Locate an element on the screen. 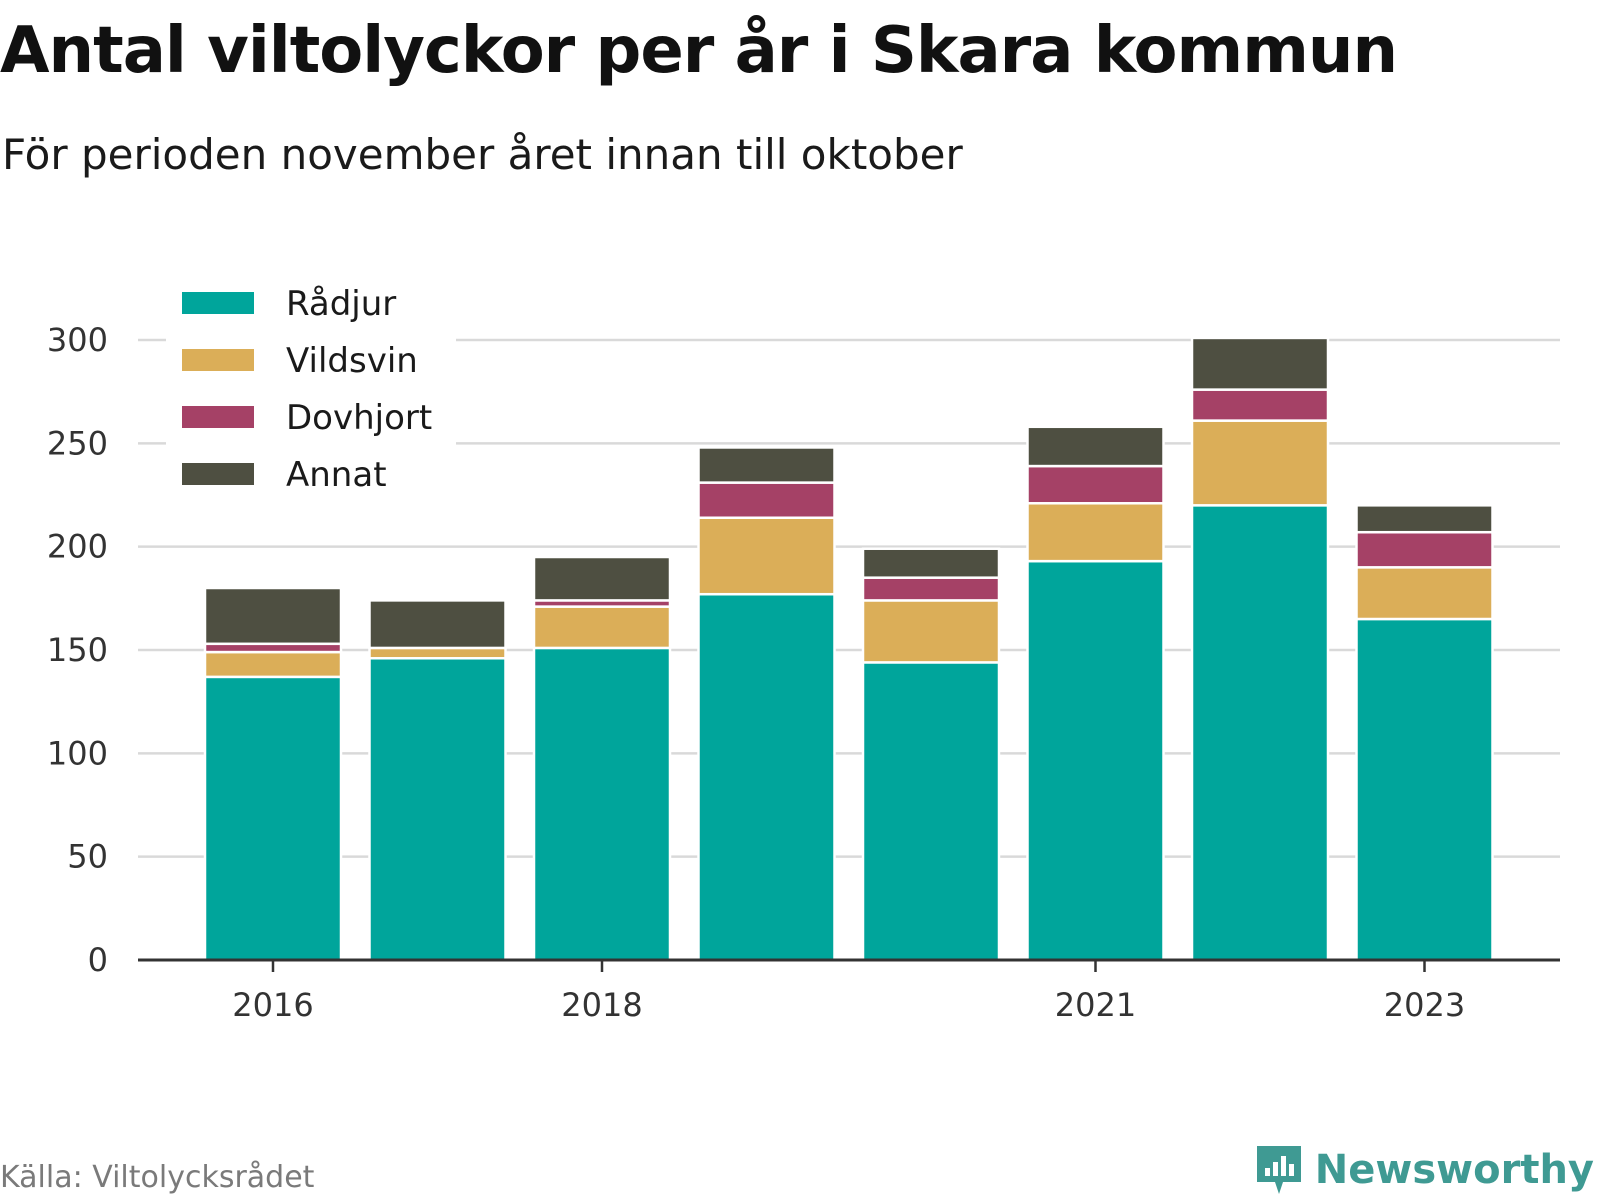 The height and width of the screenshot is (1200, 1600). bar-segment-vildsvin-2016 is located at coordinates (273, 664).